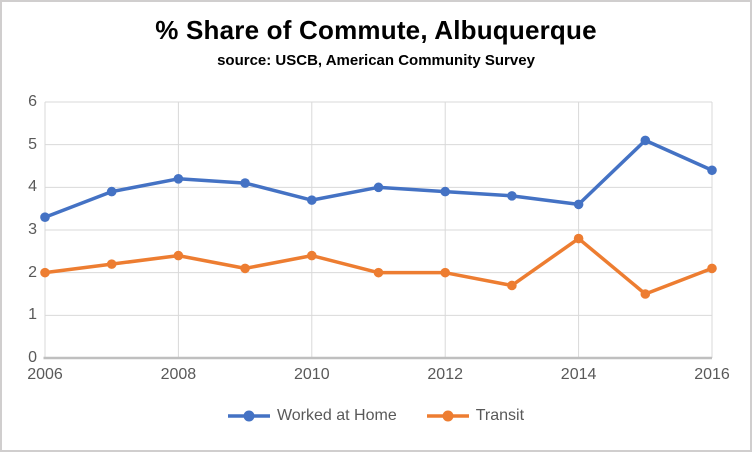 This screenshot has width=752, height=452. I want to click on chart-subtitle: source: USCB, American Community Survey, so click(376, 60).